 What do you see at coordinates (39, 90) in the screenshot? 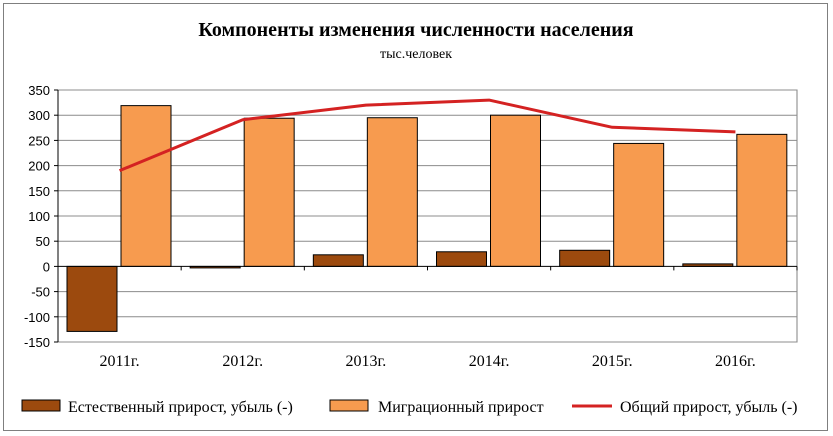
I see `y-tick-label: 350` at bounding box center [39, 90].